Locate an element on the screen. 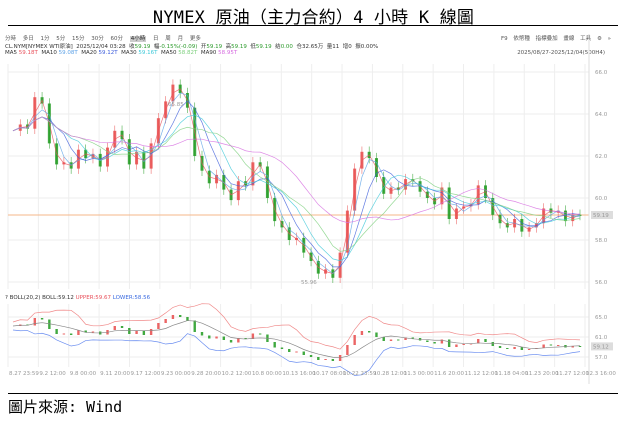  high-label: 高 is located at coordinates (228, 47).